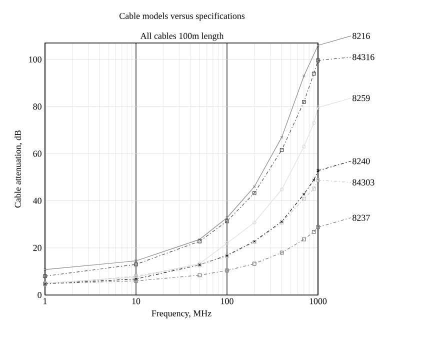 The height and width of the screenshot is (342, 432). Describe the element at coordinates (363, 57) in the screenshot. I see `legend-label: 84316` at that location.